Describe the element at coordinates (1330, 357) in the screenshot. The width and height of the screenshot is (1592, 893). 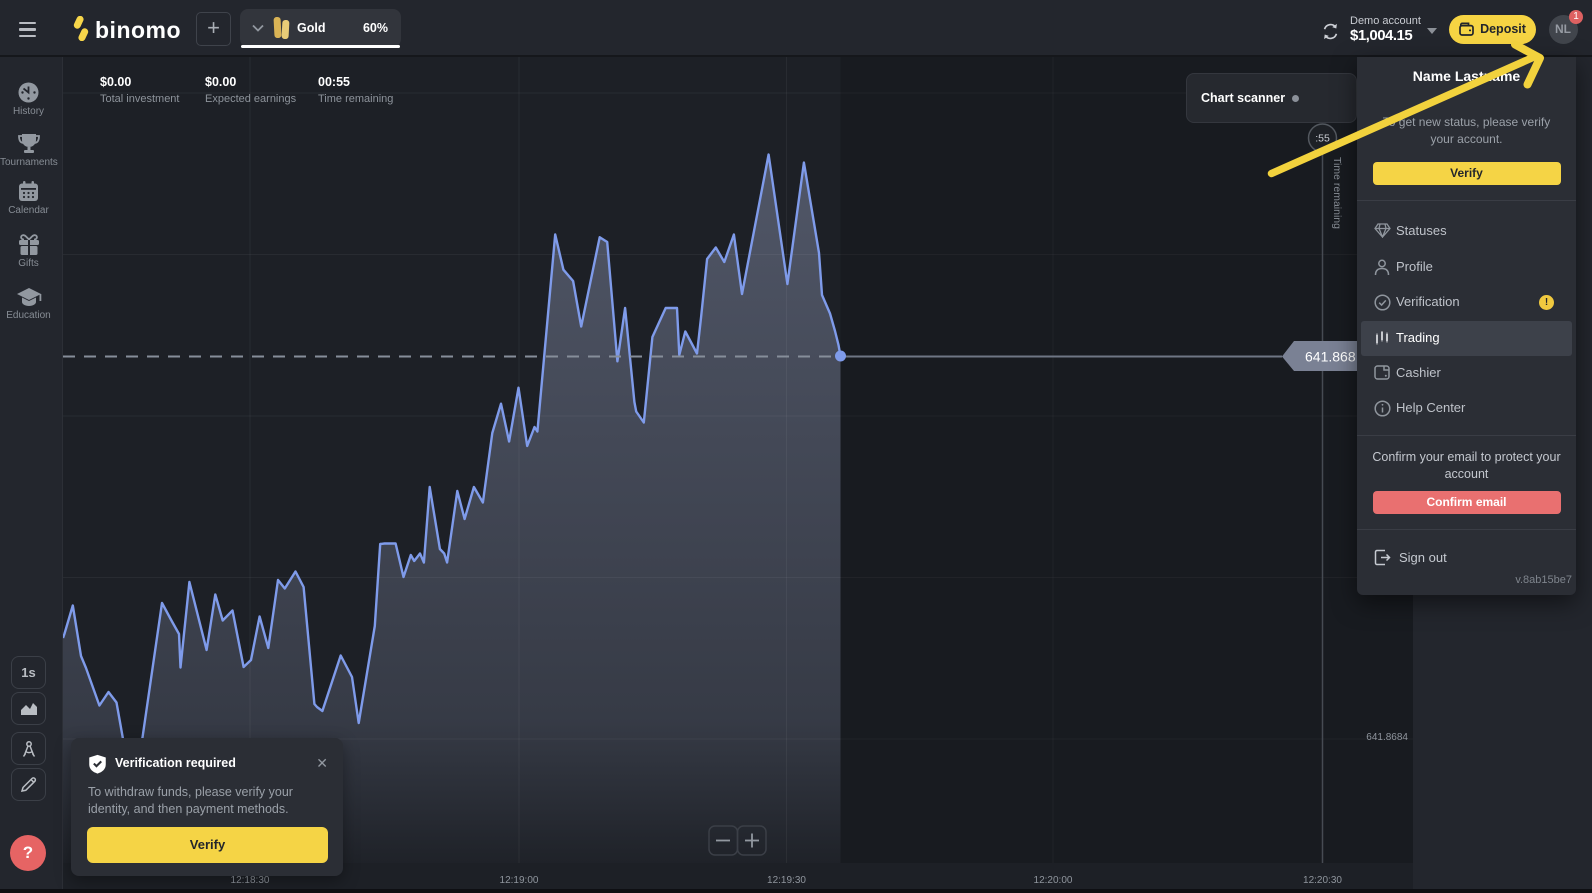
I see `svg-text: 641.868` at that location.